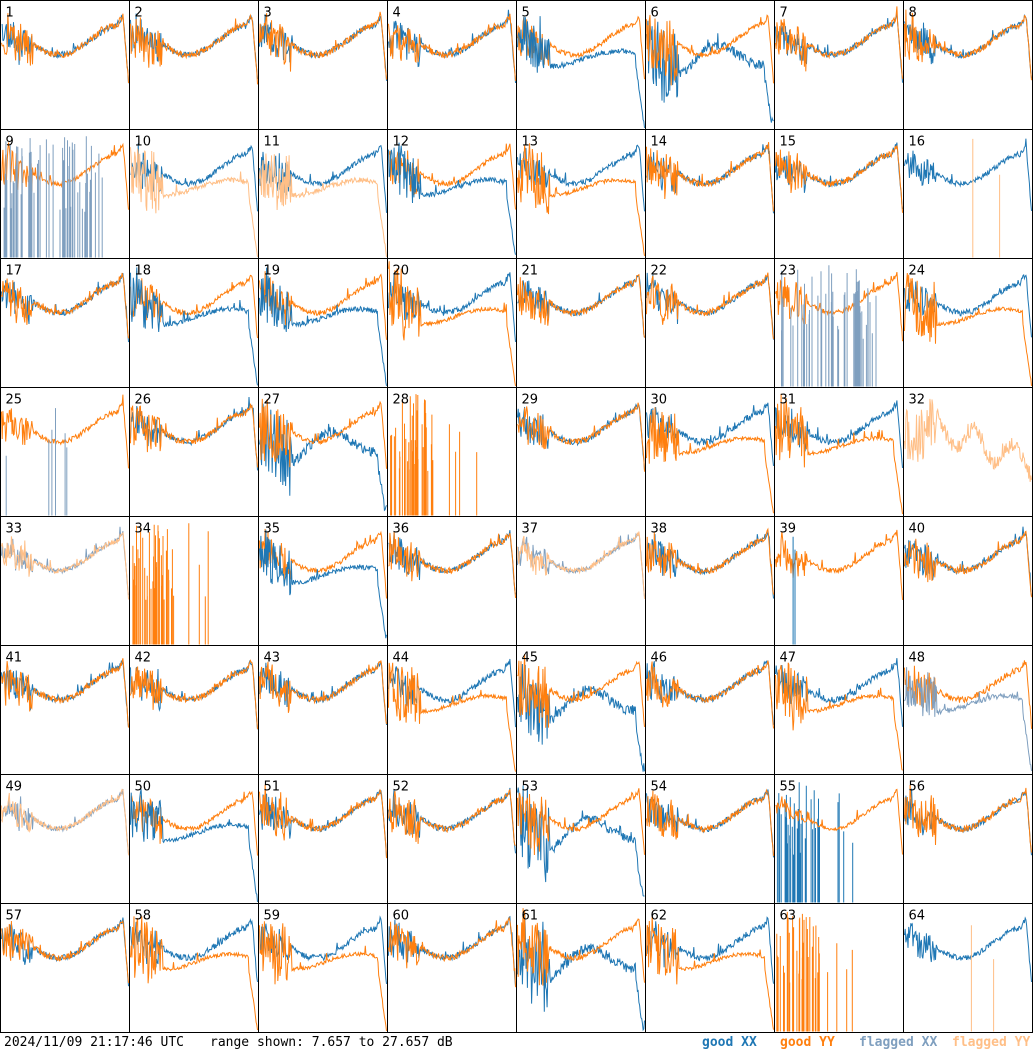  Describe the element at coordinates (530, 916) in the screenshot. I see `panel-label: 61` at that location.